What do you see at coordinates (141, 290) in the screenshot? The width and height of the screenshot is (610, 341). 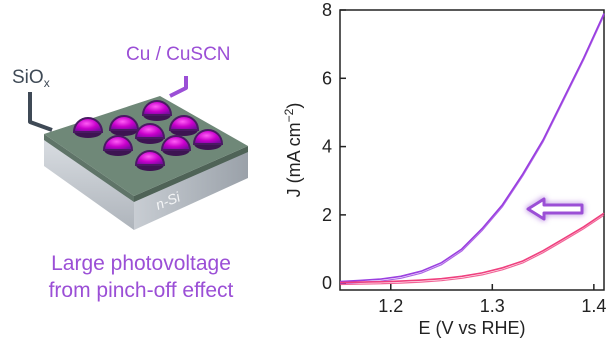 I see `caption-line-2: from pinch-off effect` at bounding box center [141, 290].